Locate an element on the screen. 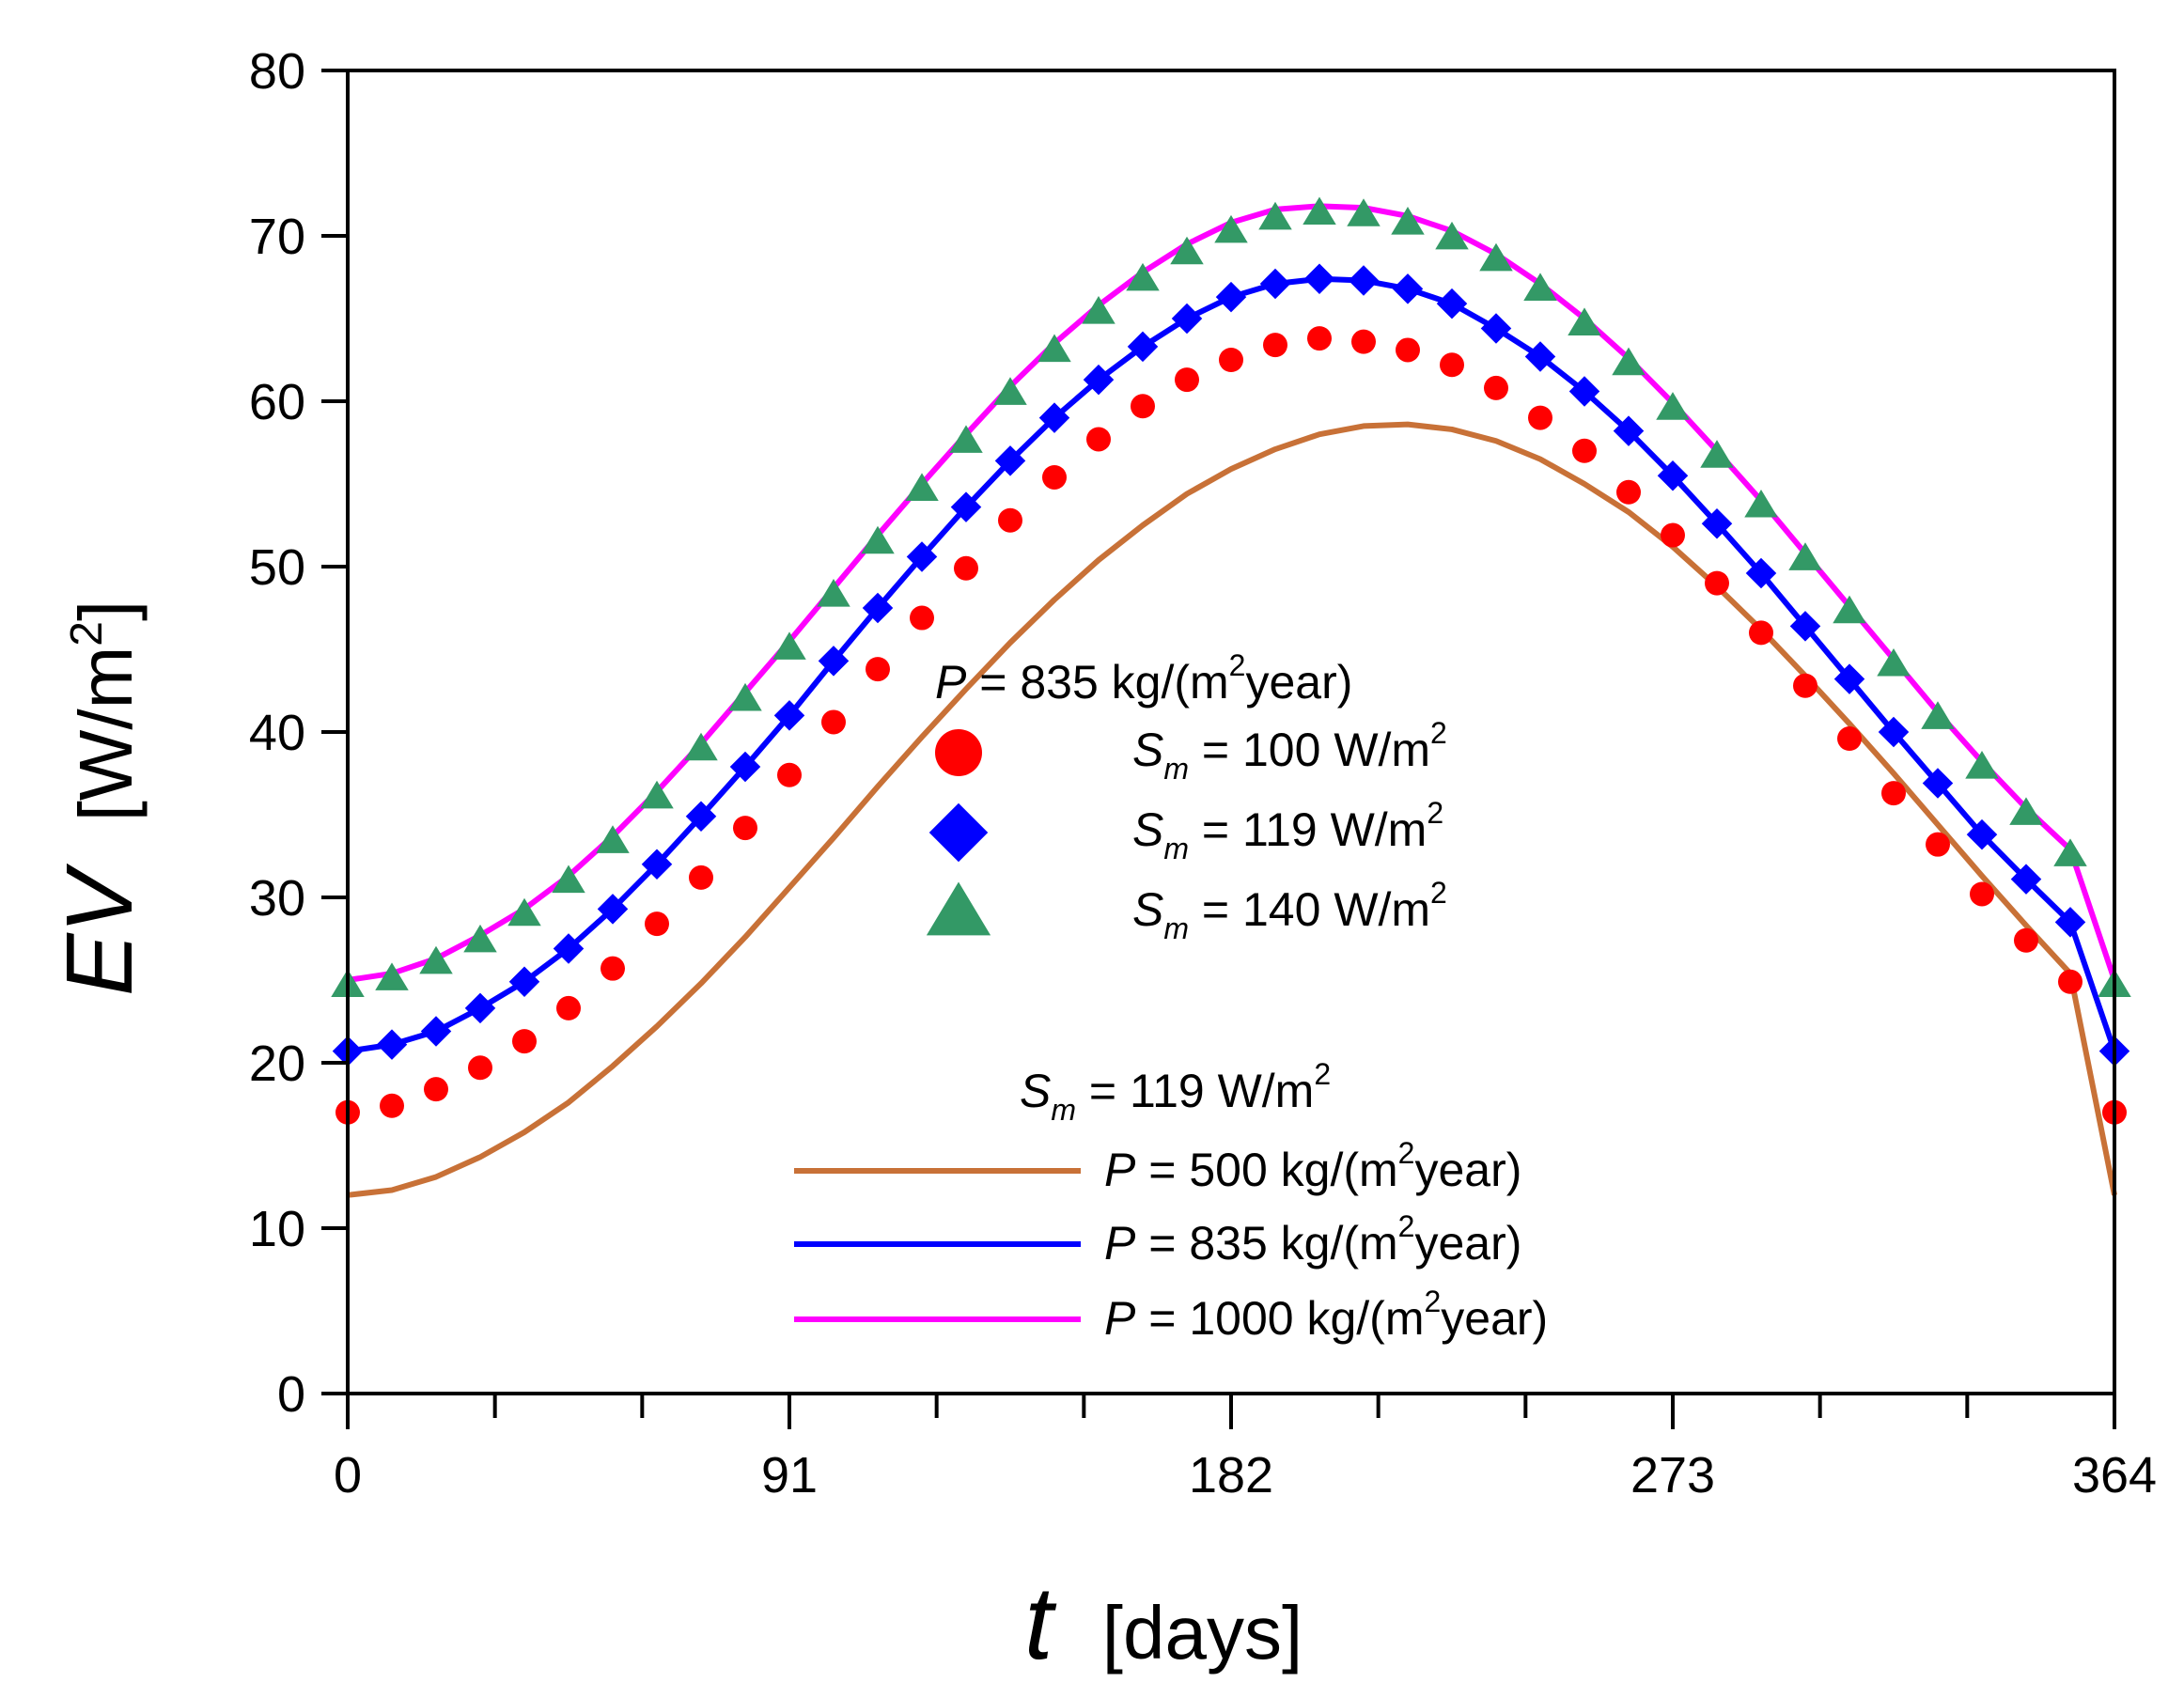  legend-label: P = 500 kg/(m2year) is located at coordinates (1313, 1166).